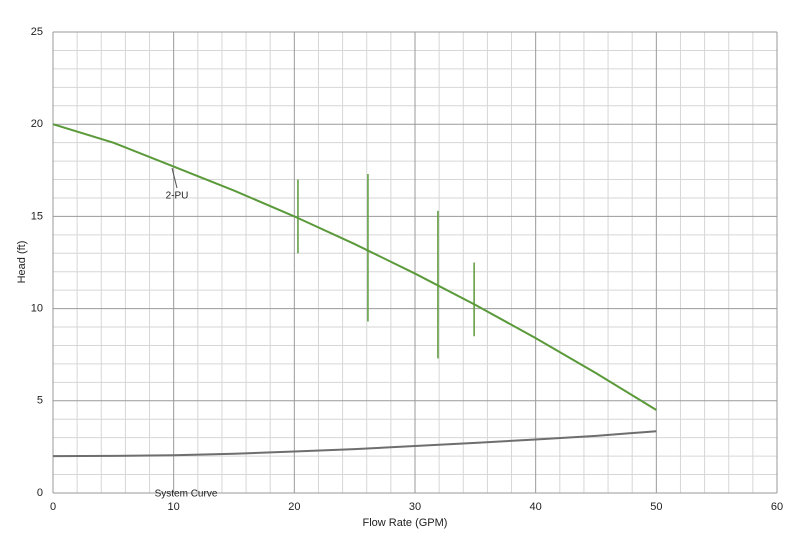 This screenshot has width=800, height=541. I want to click on x-tick-label: 30, so click(415, 507).